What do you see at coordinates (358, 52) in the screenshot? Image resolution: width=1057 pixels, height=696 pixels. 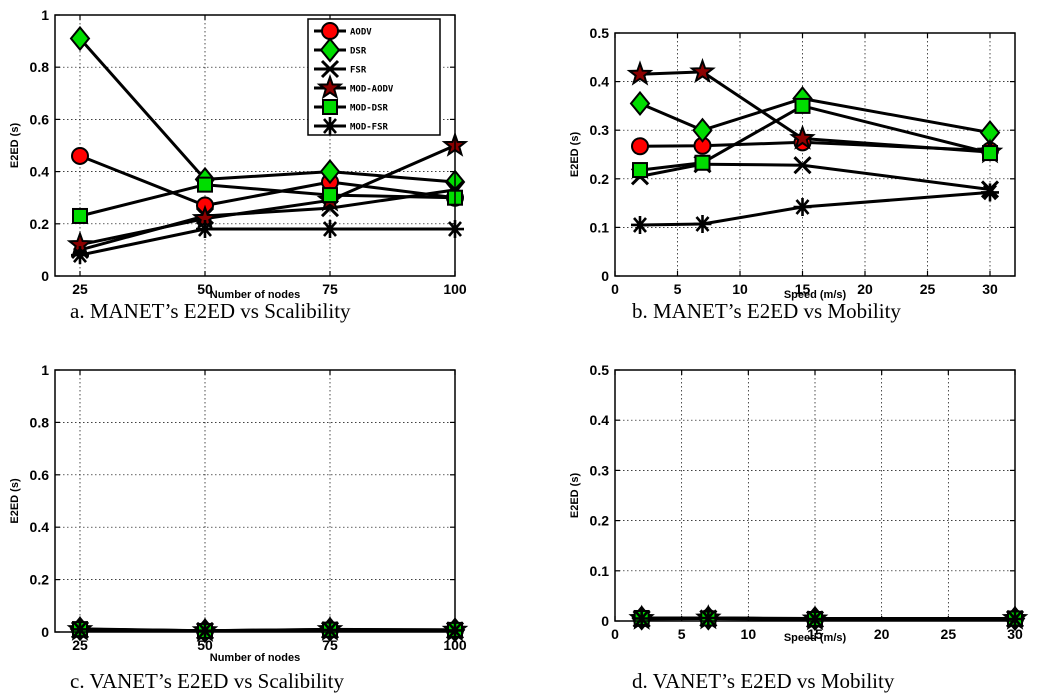 I see `legend-entry-dsr: DSR` at bounding box center [358, 52].